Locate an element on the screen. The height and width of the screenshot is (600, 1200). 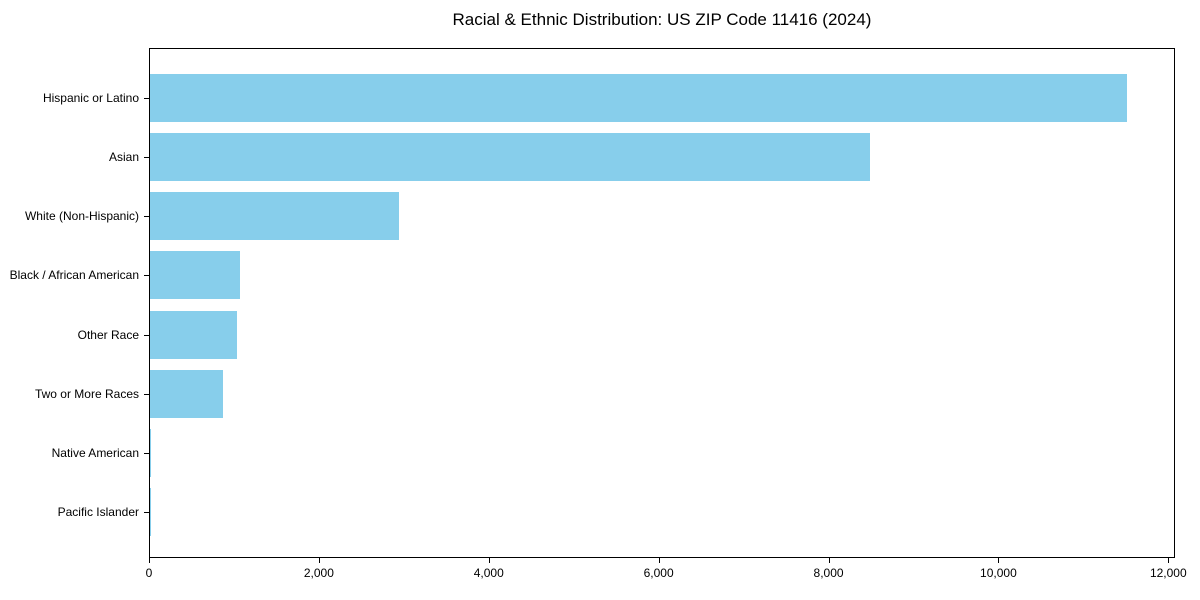
y-tick-label: Other Race is located at coordinates (108, 334).